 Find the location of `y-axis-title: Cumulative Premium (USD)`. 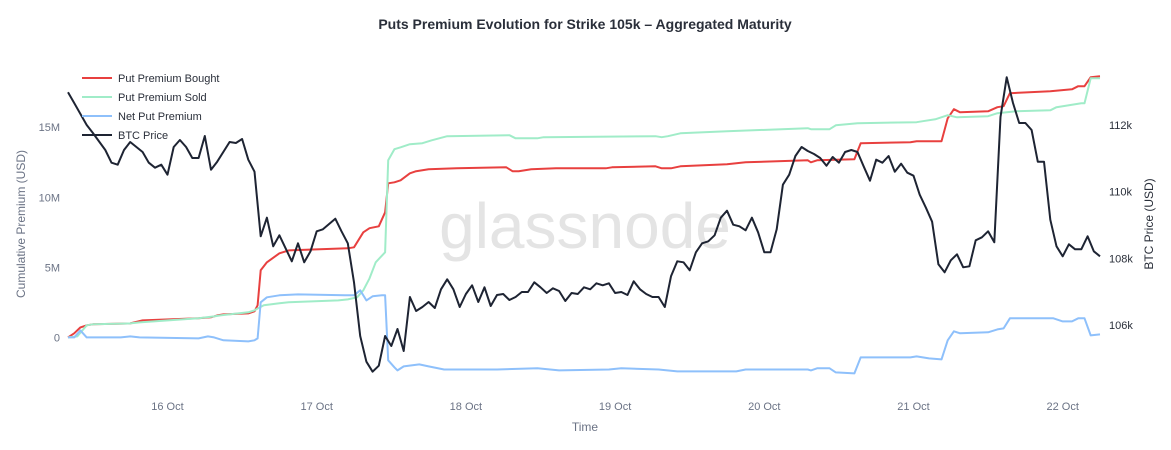

y-axis-title: Cumulative Premium (USD) is located at coordinates (21, 224).